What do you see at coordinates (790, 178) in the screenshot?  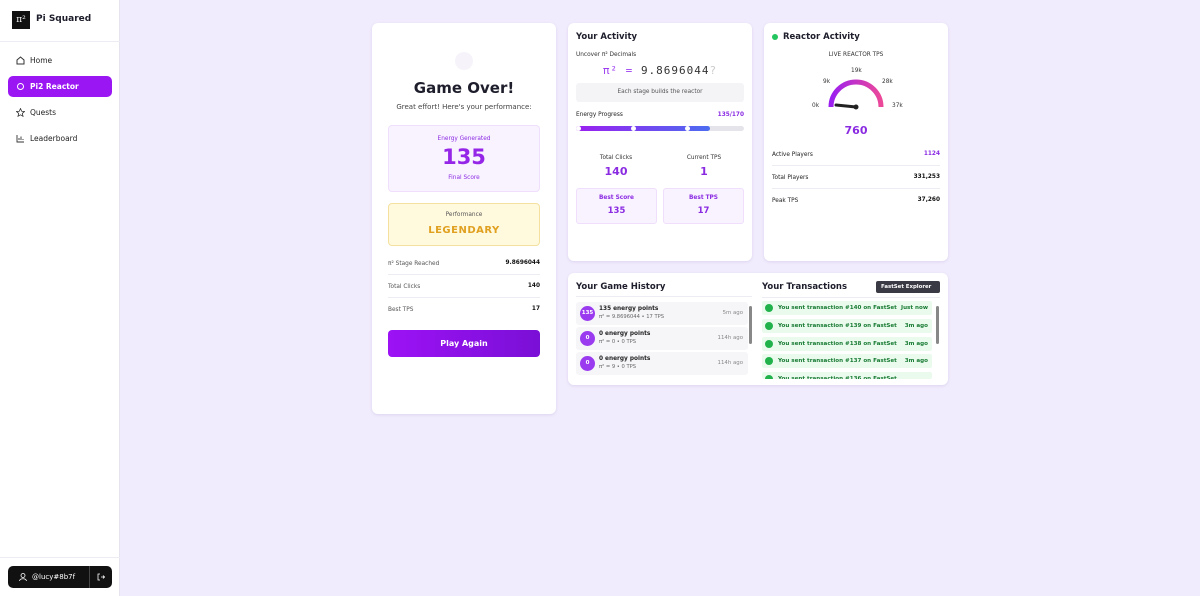 I see `row-label: Total Players` at bounding box center [790, 178].